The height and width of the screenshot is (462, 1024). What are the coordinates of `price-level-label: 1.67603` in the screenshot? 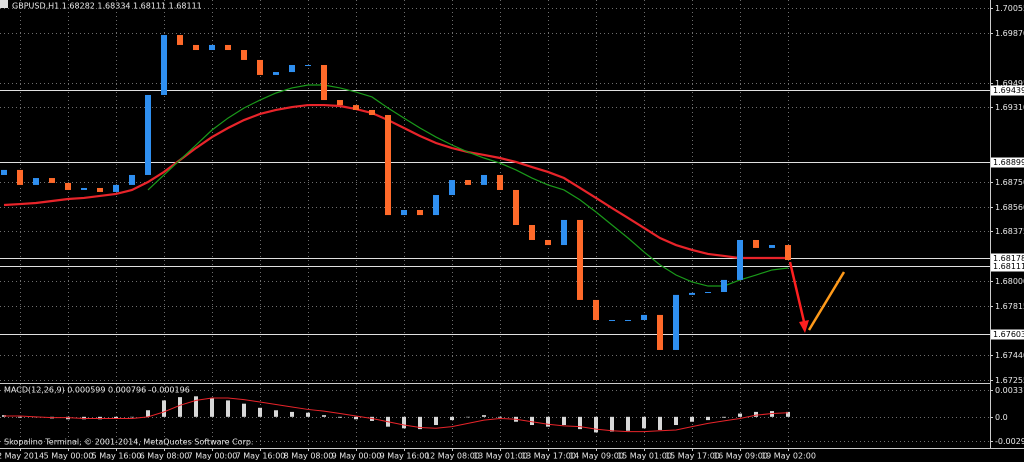 It's located at (1008, 334).